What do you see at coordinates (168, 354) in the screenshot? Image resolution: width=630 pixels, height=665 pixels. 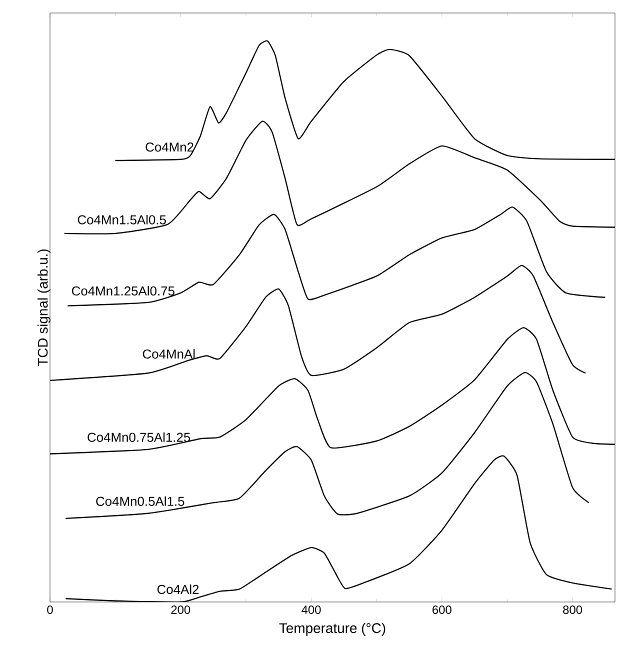 I see `series-label: Co4MnAl` at bounding box center [168, 354].